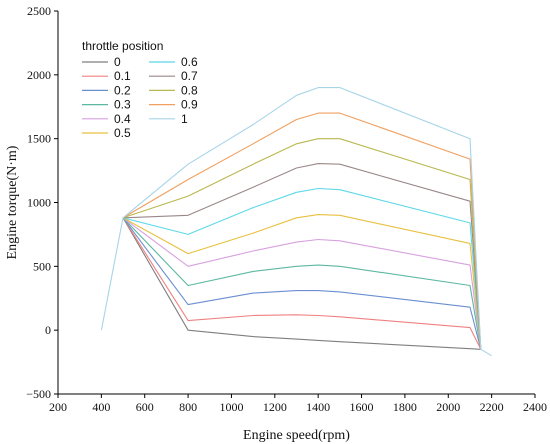 Image resolution: width=550 pixels, height=444 pixels. What do you see at coordinates (39, 203) in the screenshot?
I see `y-tick-label: 1000` at bounding box center [39, 203].